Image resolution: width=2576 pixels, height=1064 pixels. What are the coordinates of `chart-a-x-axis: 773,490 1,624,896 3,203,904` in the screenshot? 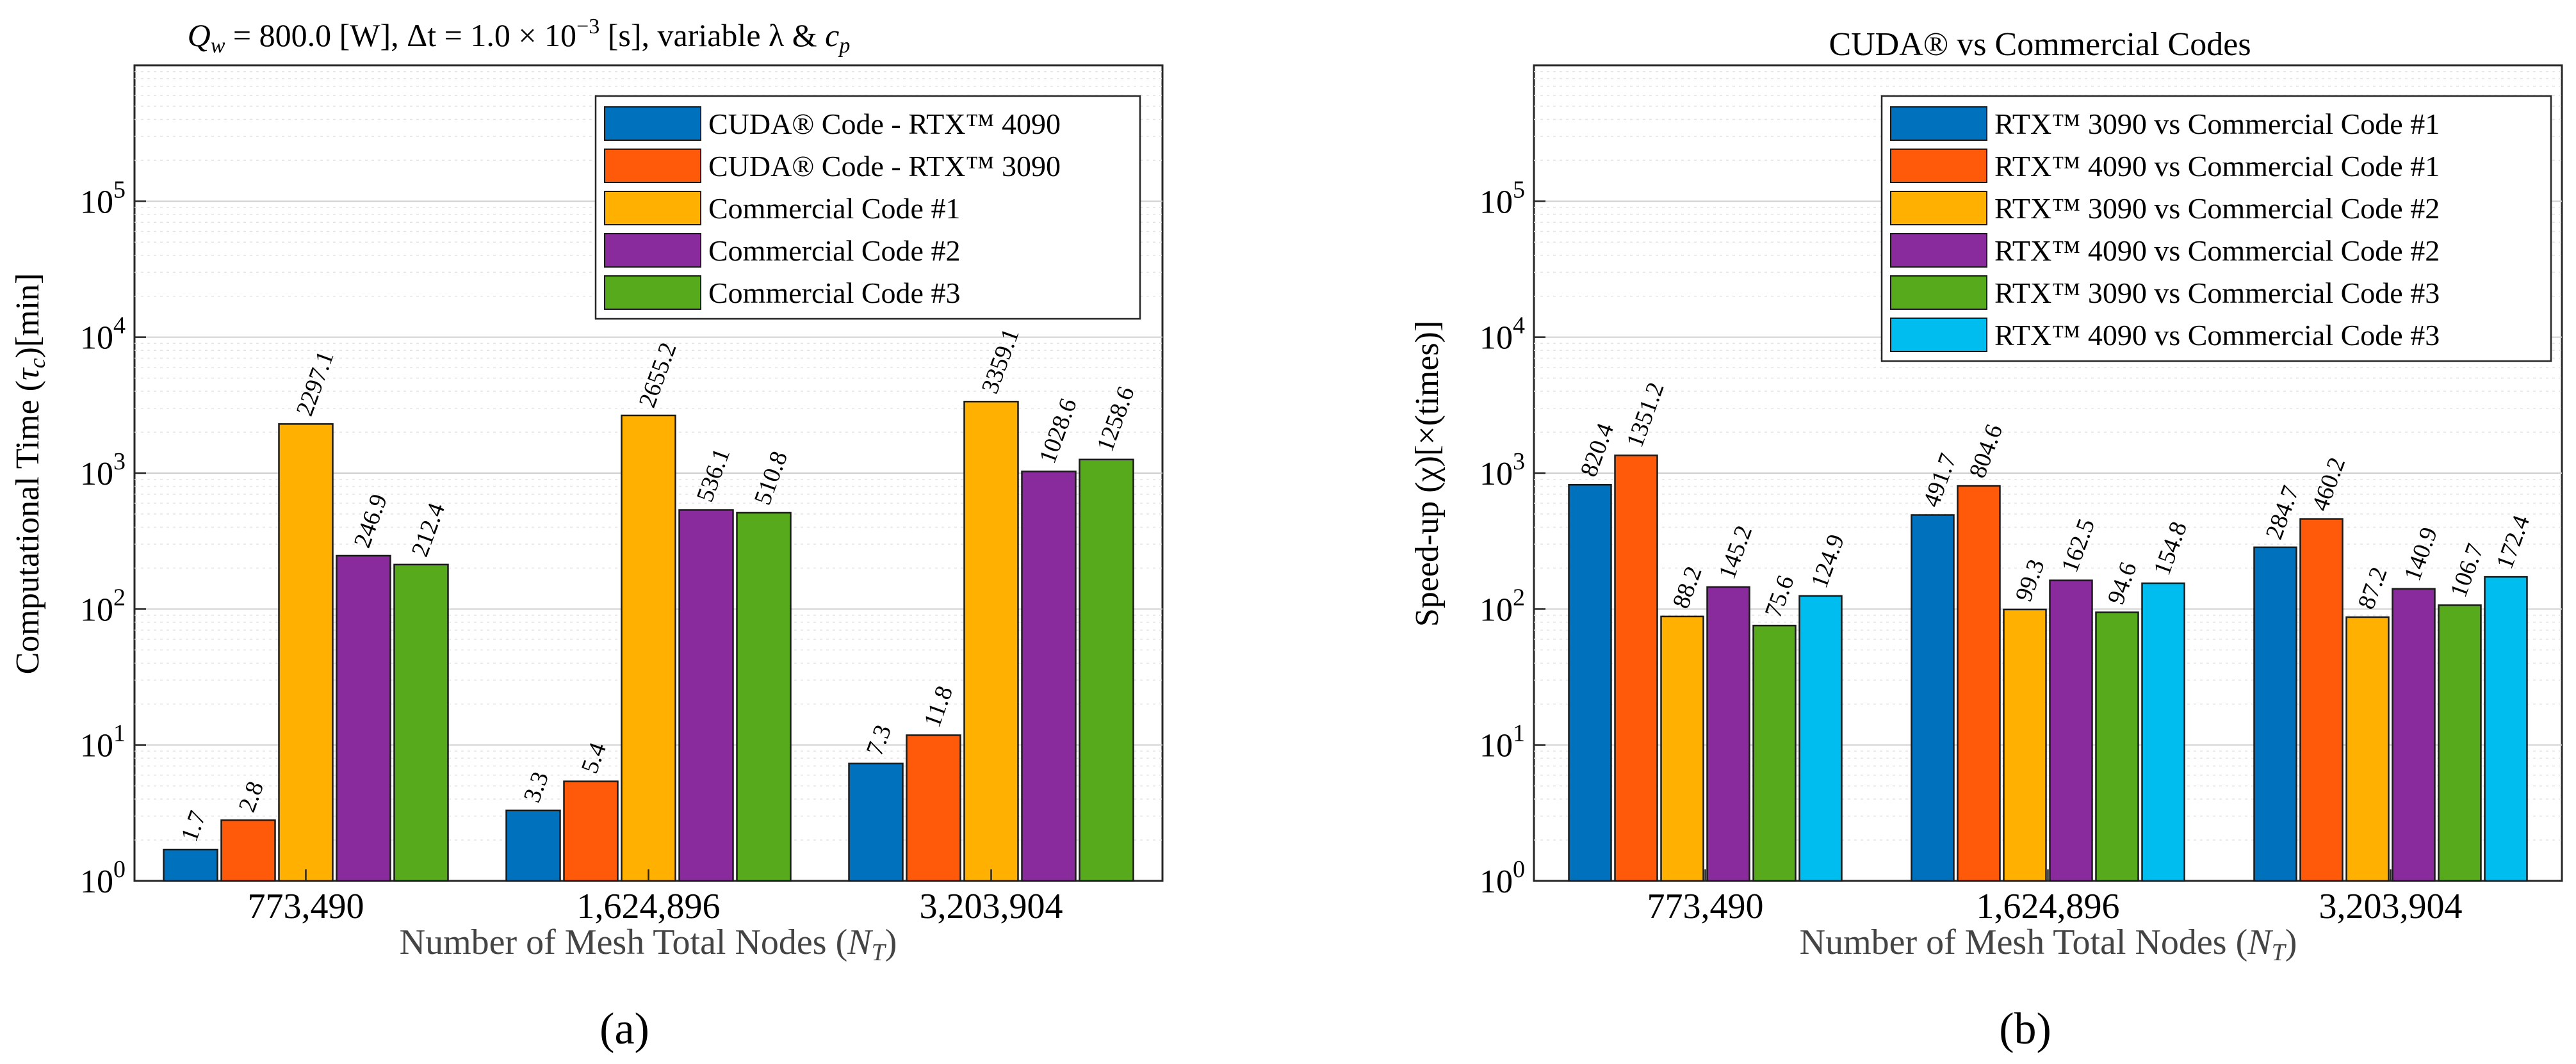 It's located at (655, 897).